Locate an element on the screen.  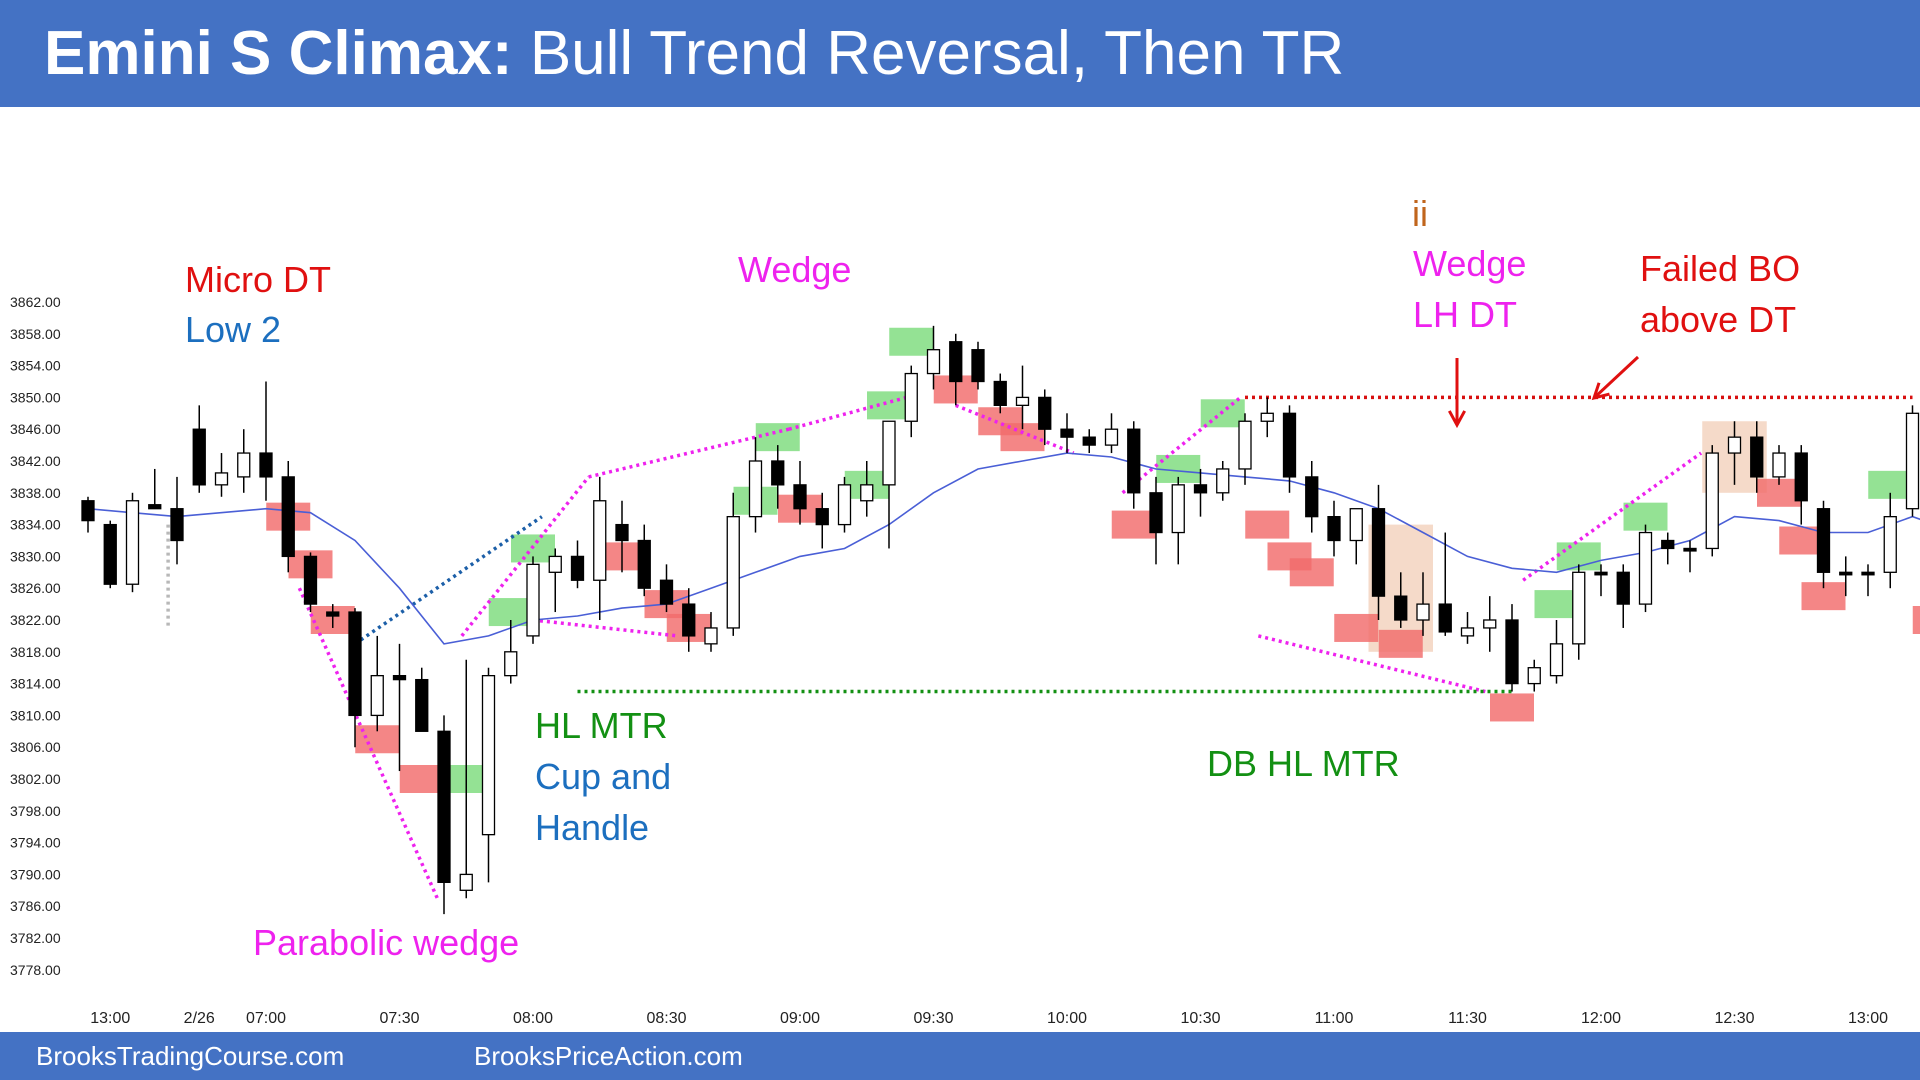
x-tick-label: 10:30 is located at coordinates (1200, 1018).